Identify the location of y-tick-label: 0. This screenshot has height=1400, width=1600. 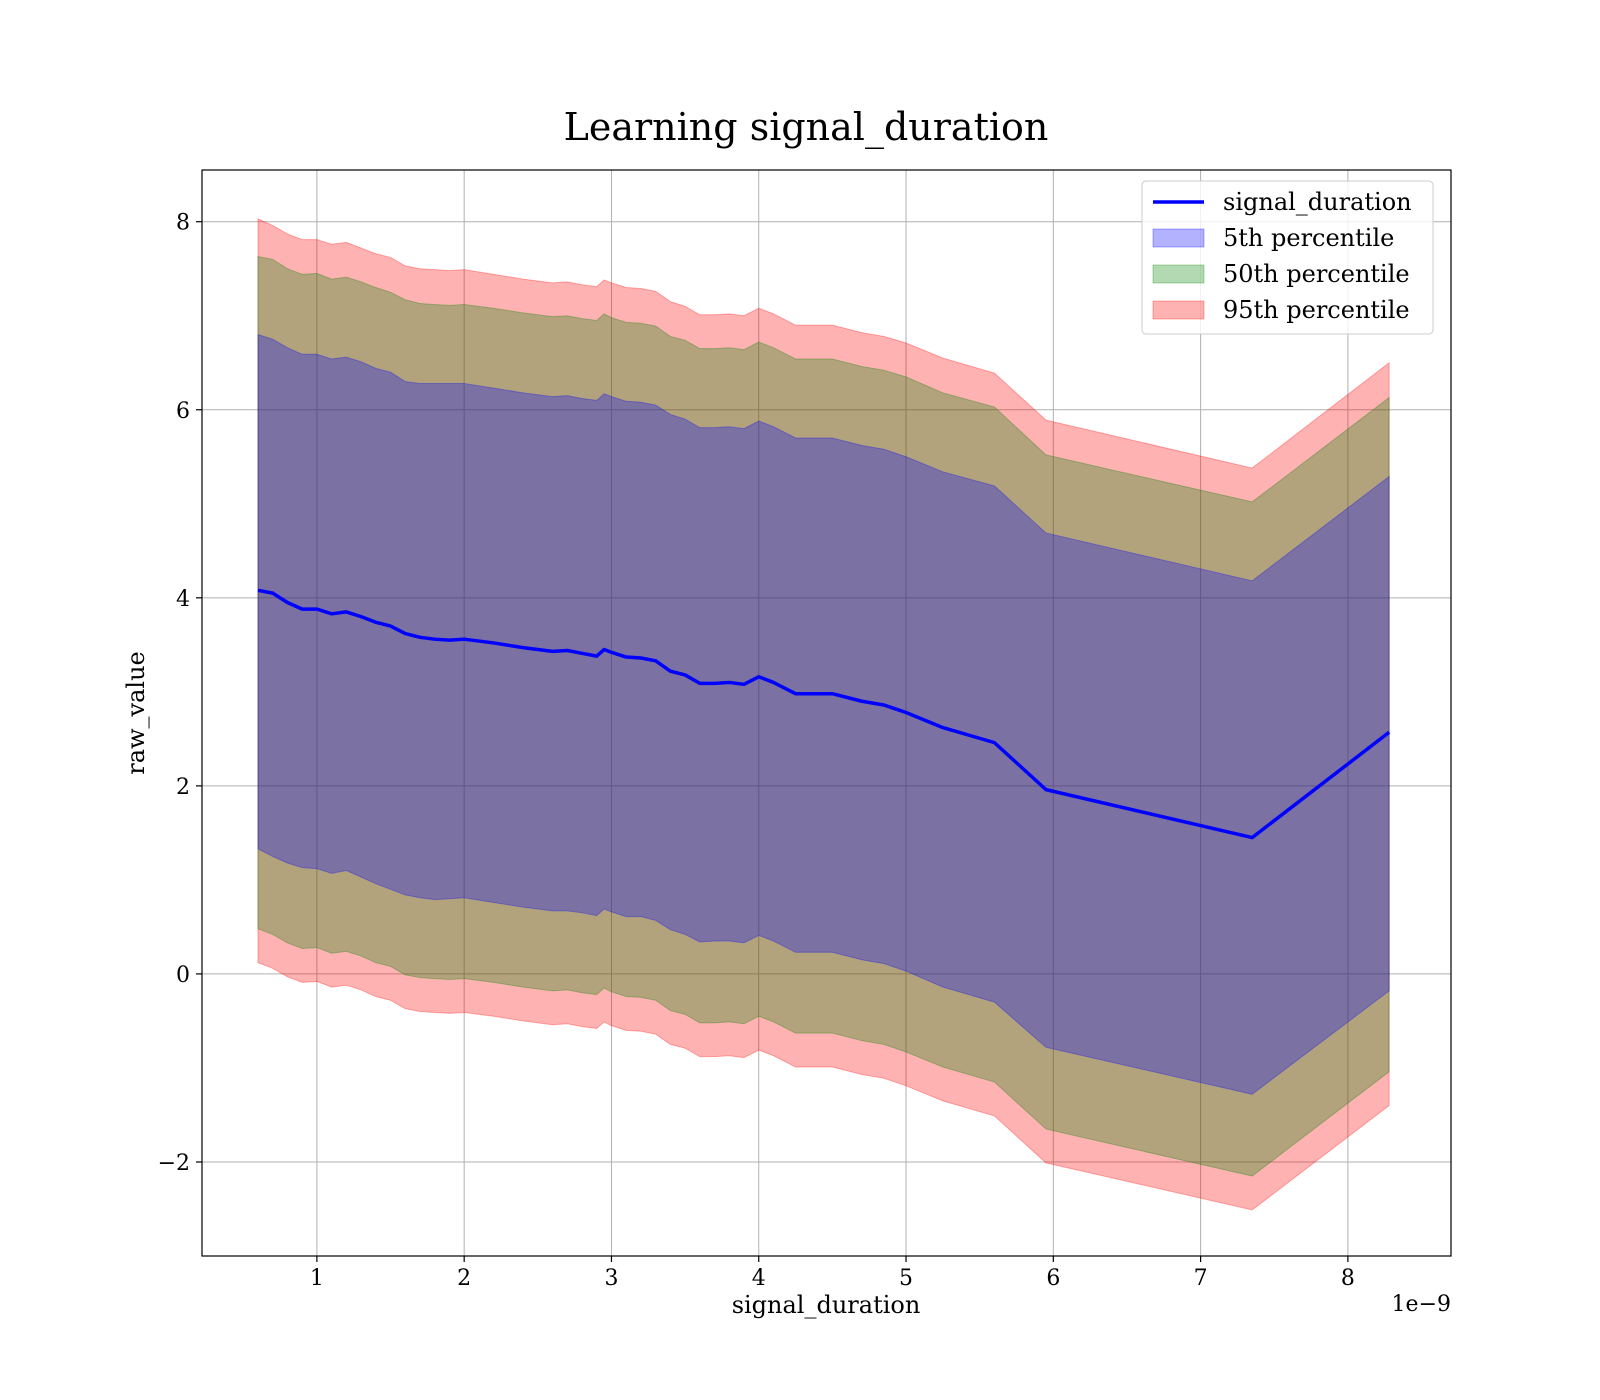
(183, 975).